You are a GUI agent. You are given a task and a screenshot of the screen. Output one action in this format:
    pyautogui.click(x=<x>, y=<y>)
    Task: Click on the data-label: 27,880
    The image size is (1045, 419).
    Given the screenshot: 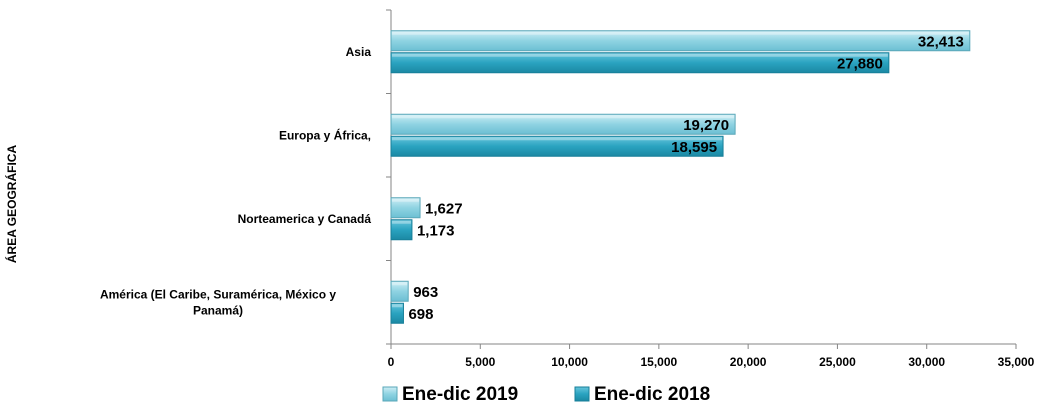 What is the action you would take?
    pyautogui.click(x=860, y=63)
    